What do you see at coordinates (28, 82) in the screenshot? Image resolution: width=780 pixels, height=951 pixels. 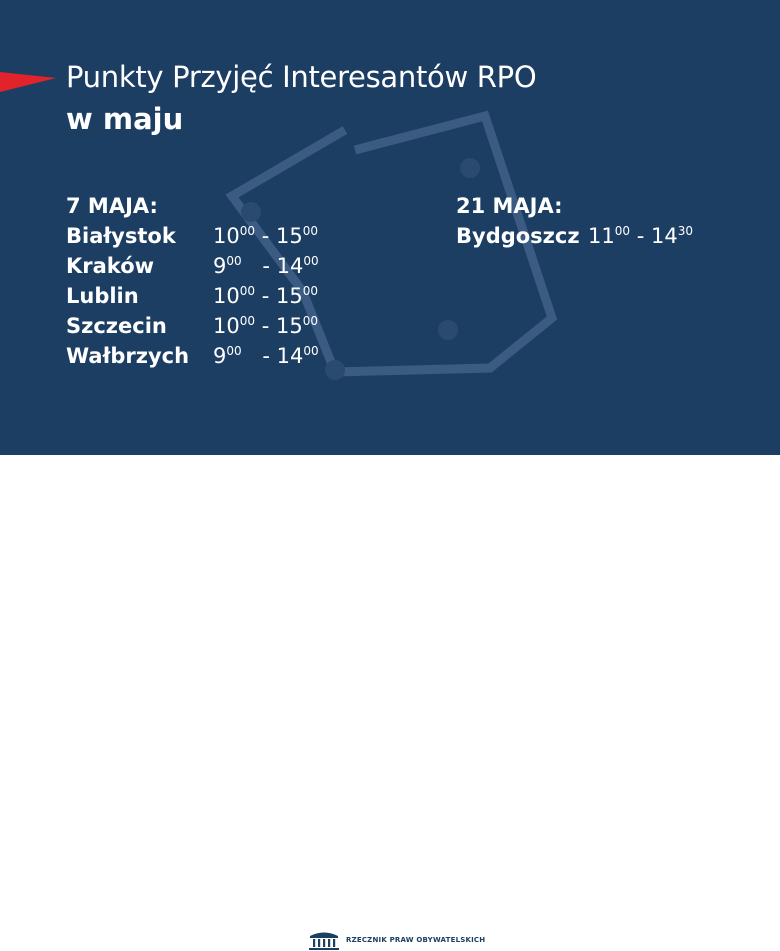 I see `red-flag-icon` at bounding box center [28, 82].